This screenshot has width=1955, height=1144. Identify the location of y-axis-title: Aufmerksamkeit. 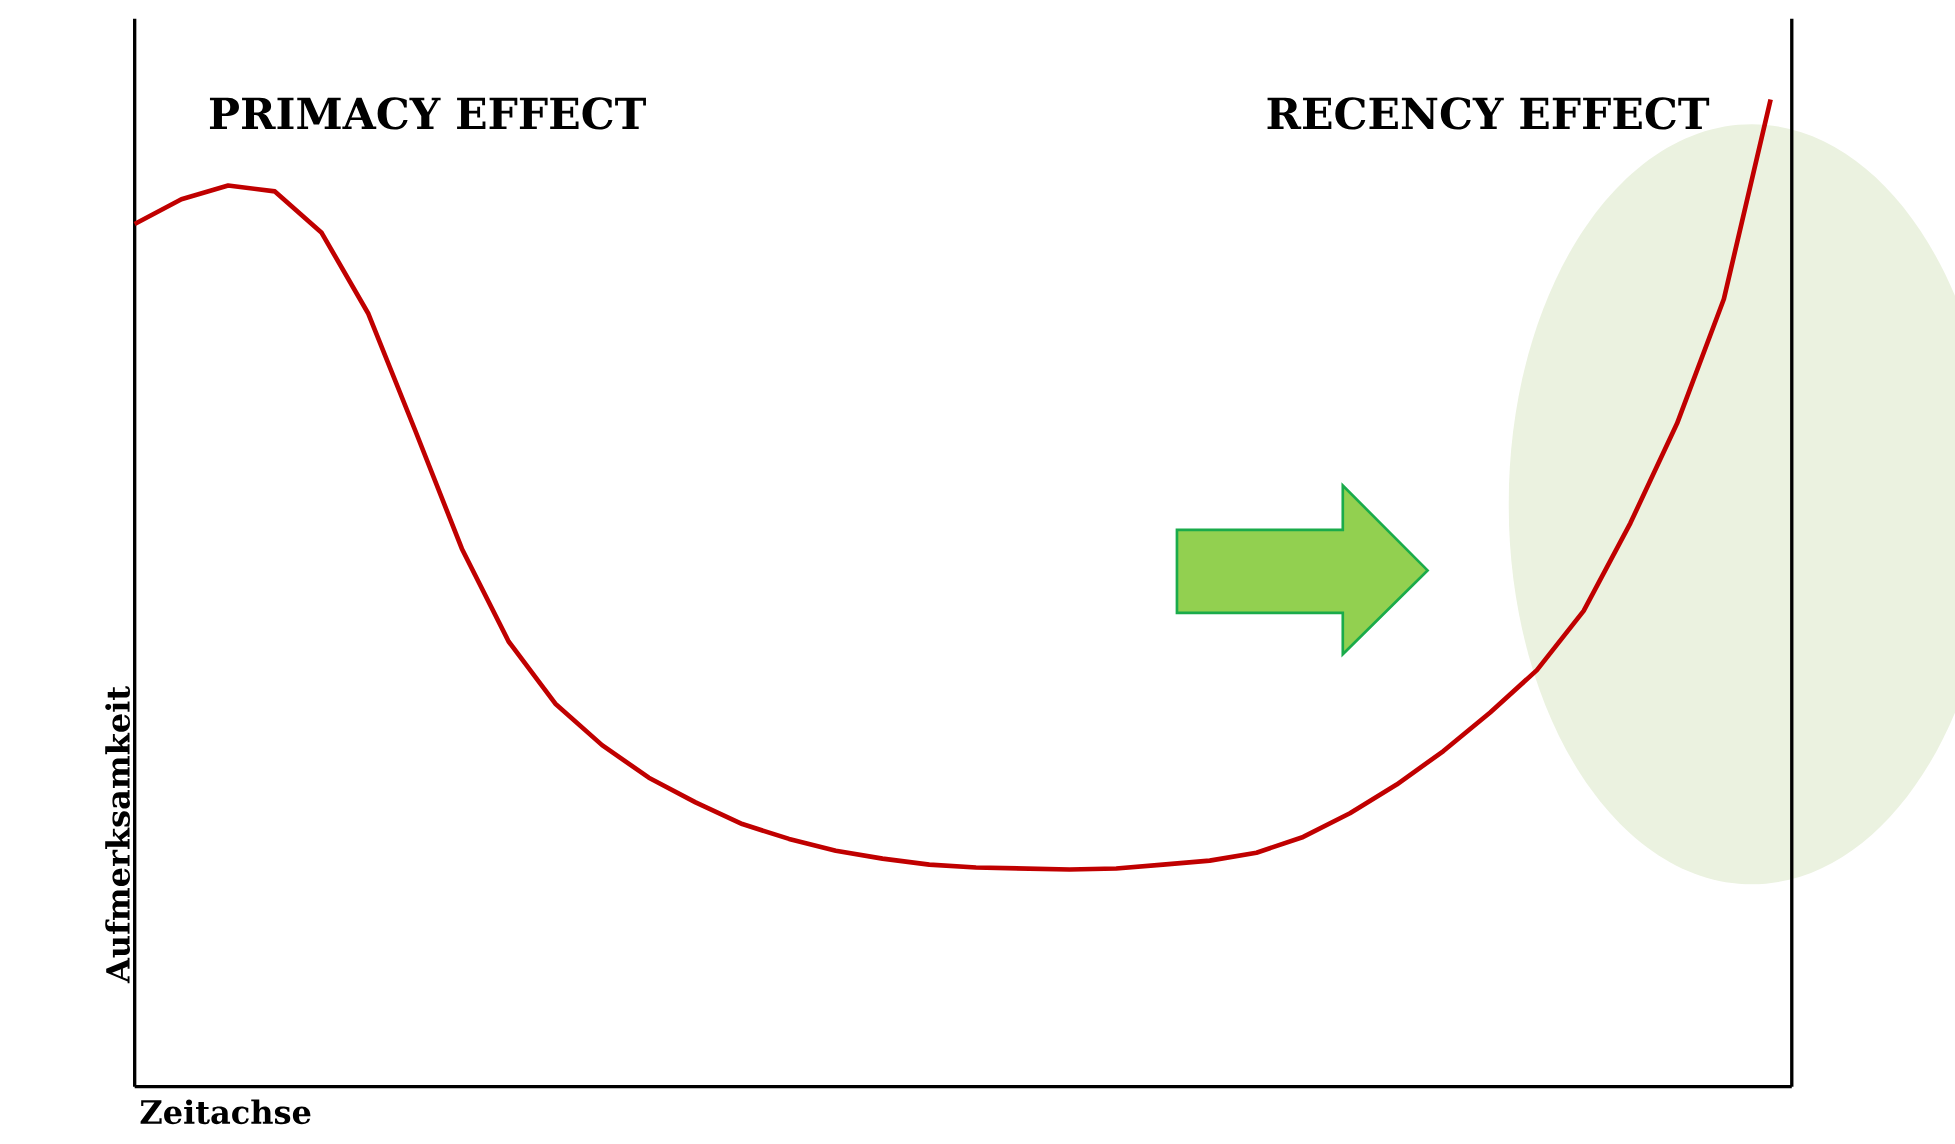
(117, 835).